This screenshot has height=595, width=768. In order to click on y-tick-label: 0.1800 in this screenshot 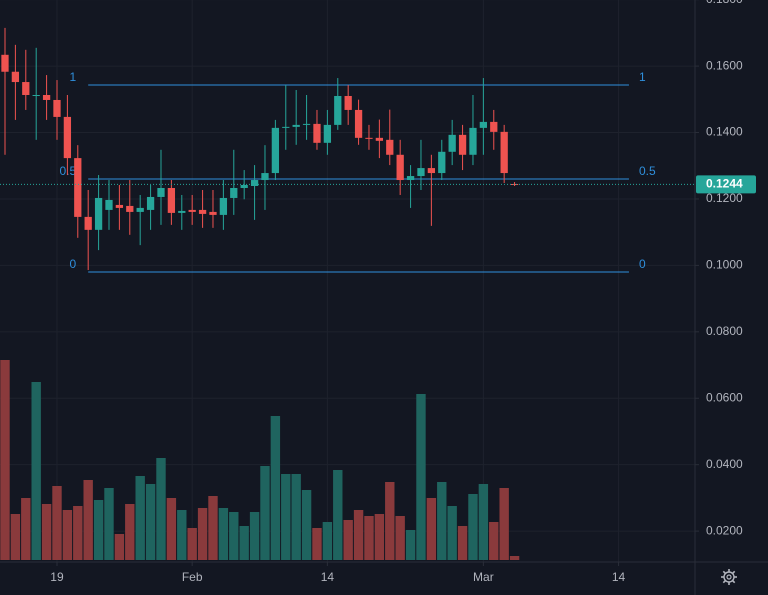, I will do `click(724, 3)`.